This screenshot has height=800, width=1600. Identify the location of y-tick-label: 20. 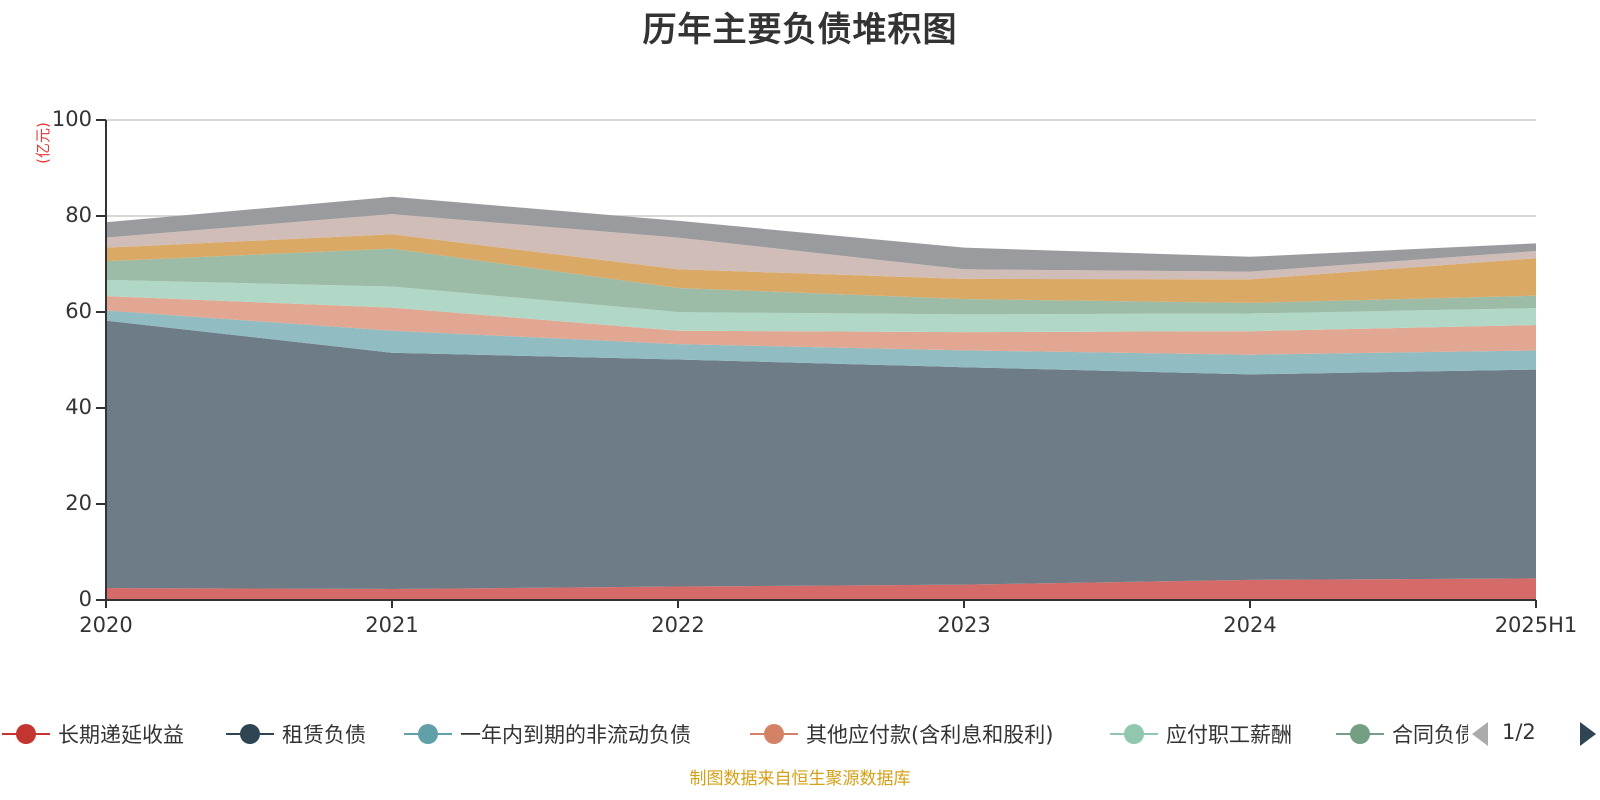
(78, 503).